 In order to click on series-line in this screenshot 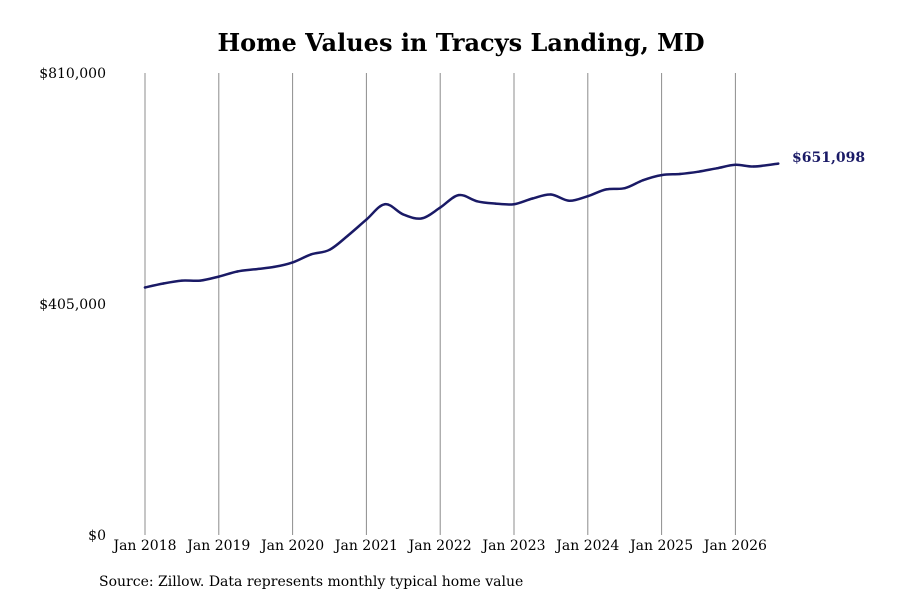, I will do `click(461, 225)`.